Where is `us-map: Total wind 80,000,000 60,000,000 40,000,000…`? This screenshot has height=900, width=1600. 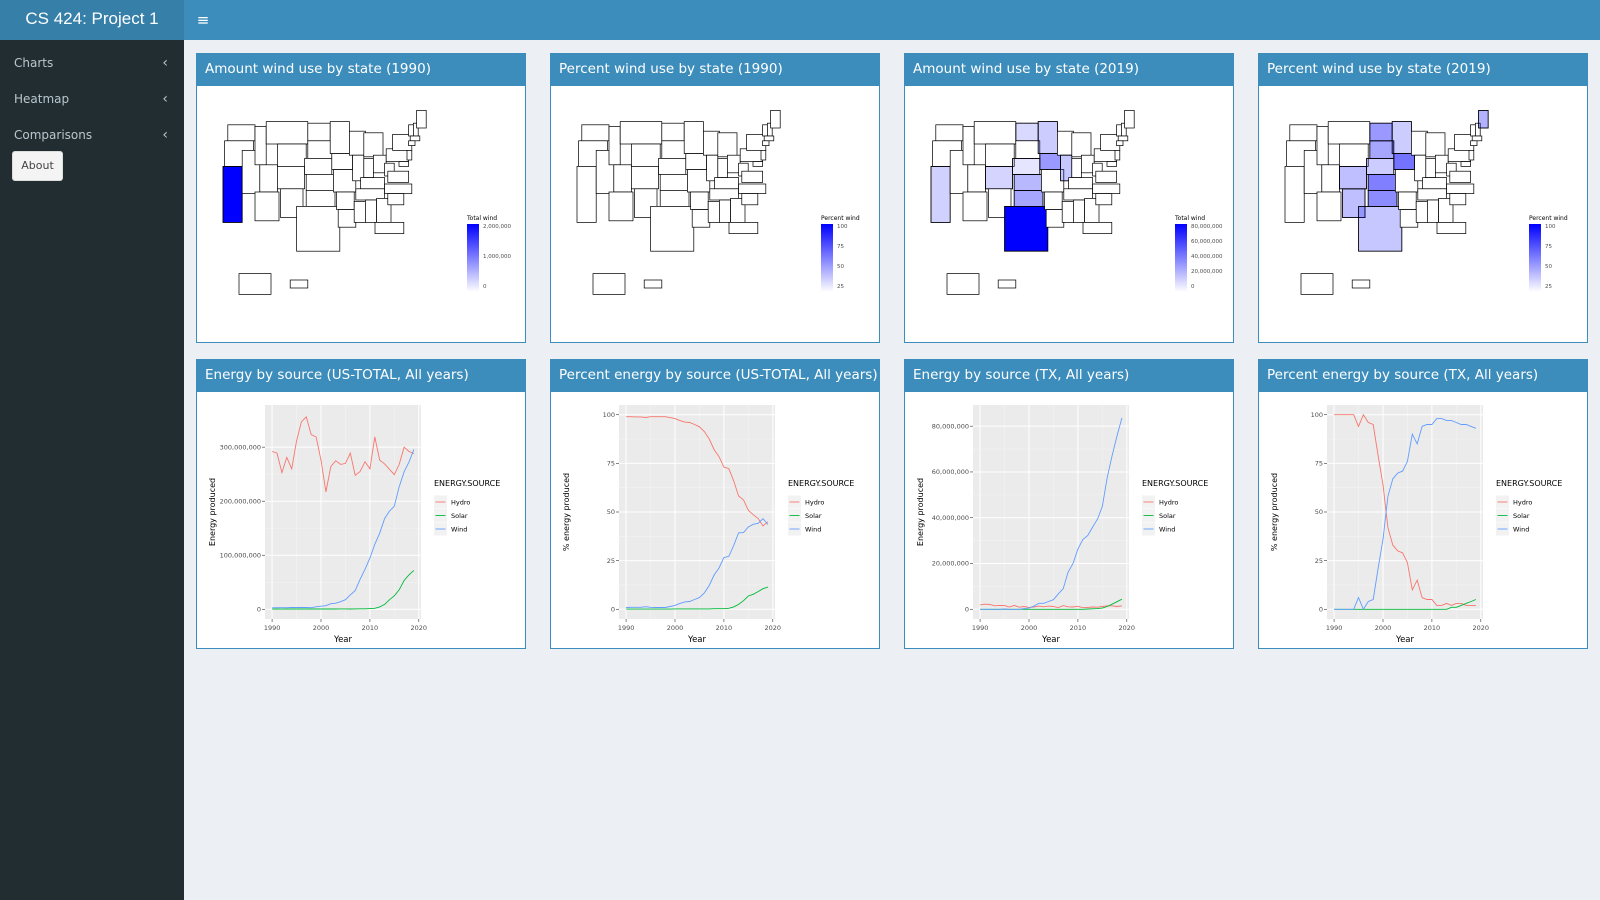
us-map: Total wind 80,000,000 60,000,000 40,000,000… is located at coordinates (1076, 202).